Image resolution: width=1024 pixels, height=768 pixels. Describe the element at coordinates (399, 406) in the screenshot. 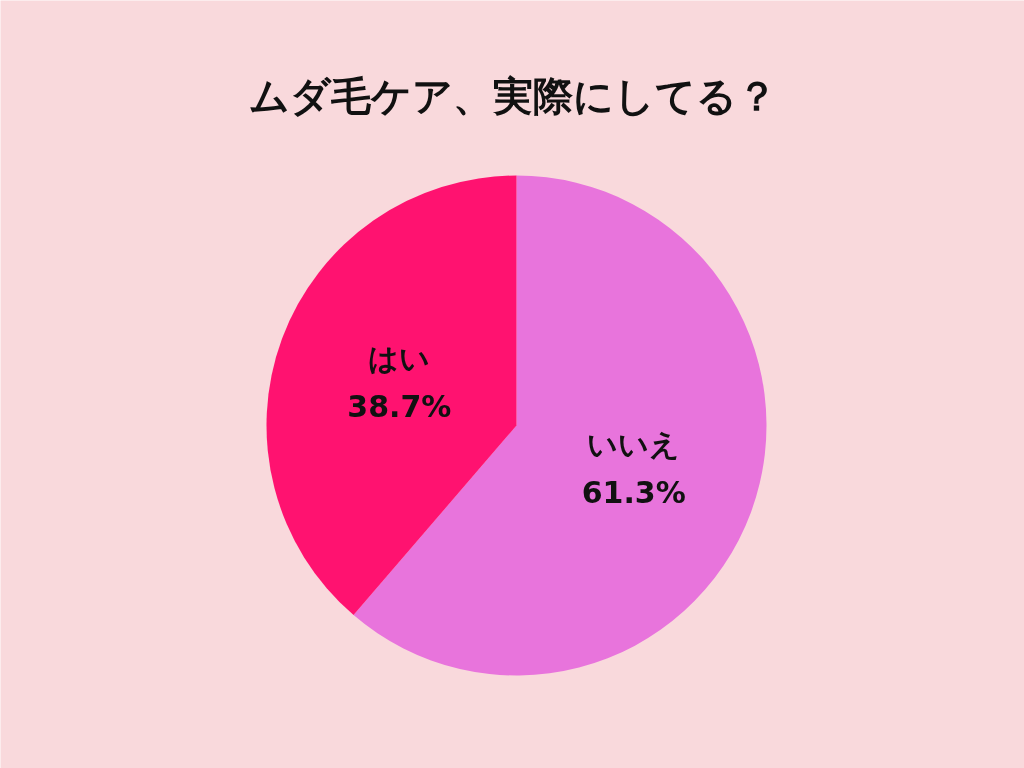

I see `data-label: 38.7%` at that location.